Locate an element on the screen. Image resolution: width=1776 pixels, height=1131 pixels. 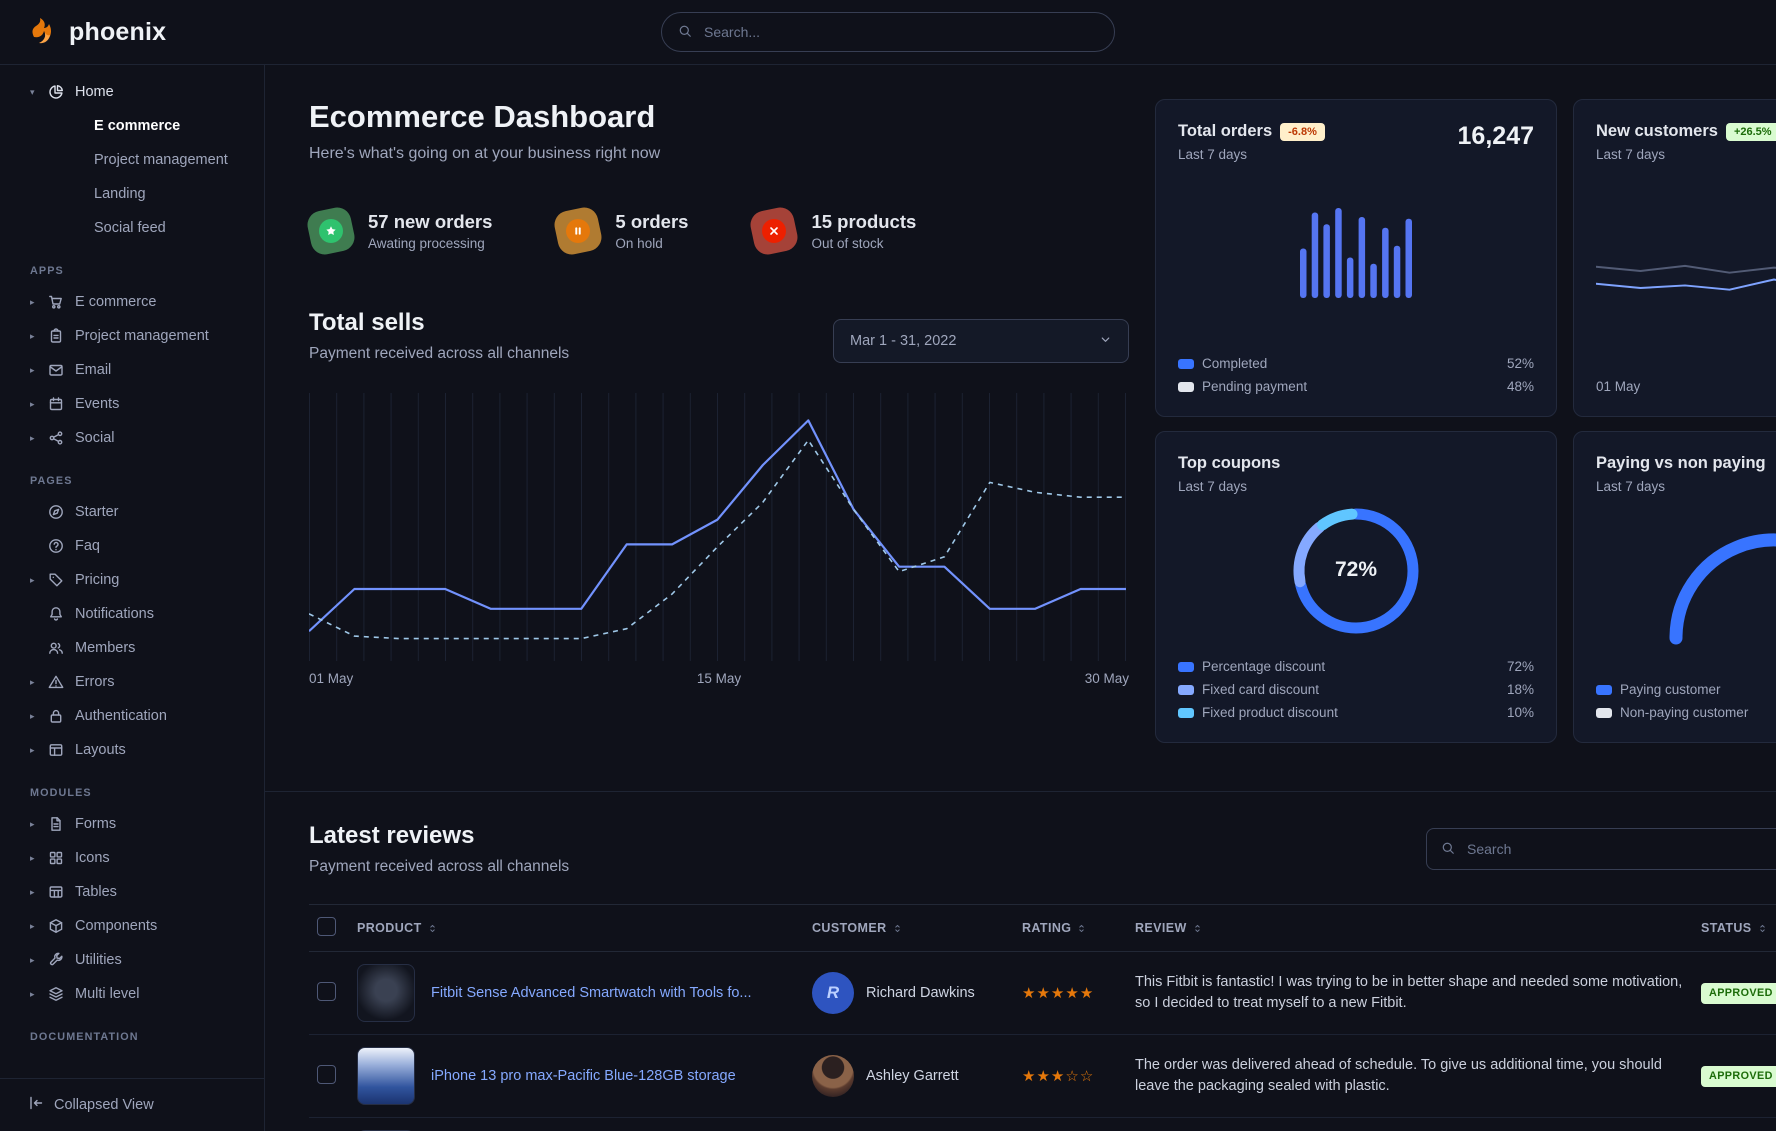
sidebar-item-multi-level: ▸ Multi level is located at coordinates (132, 994).